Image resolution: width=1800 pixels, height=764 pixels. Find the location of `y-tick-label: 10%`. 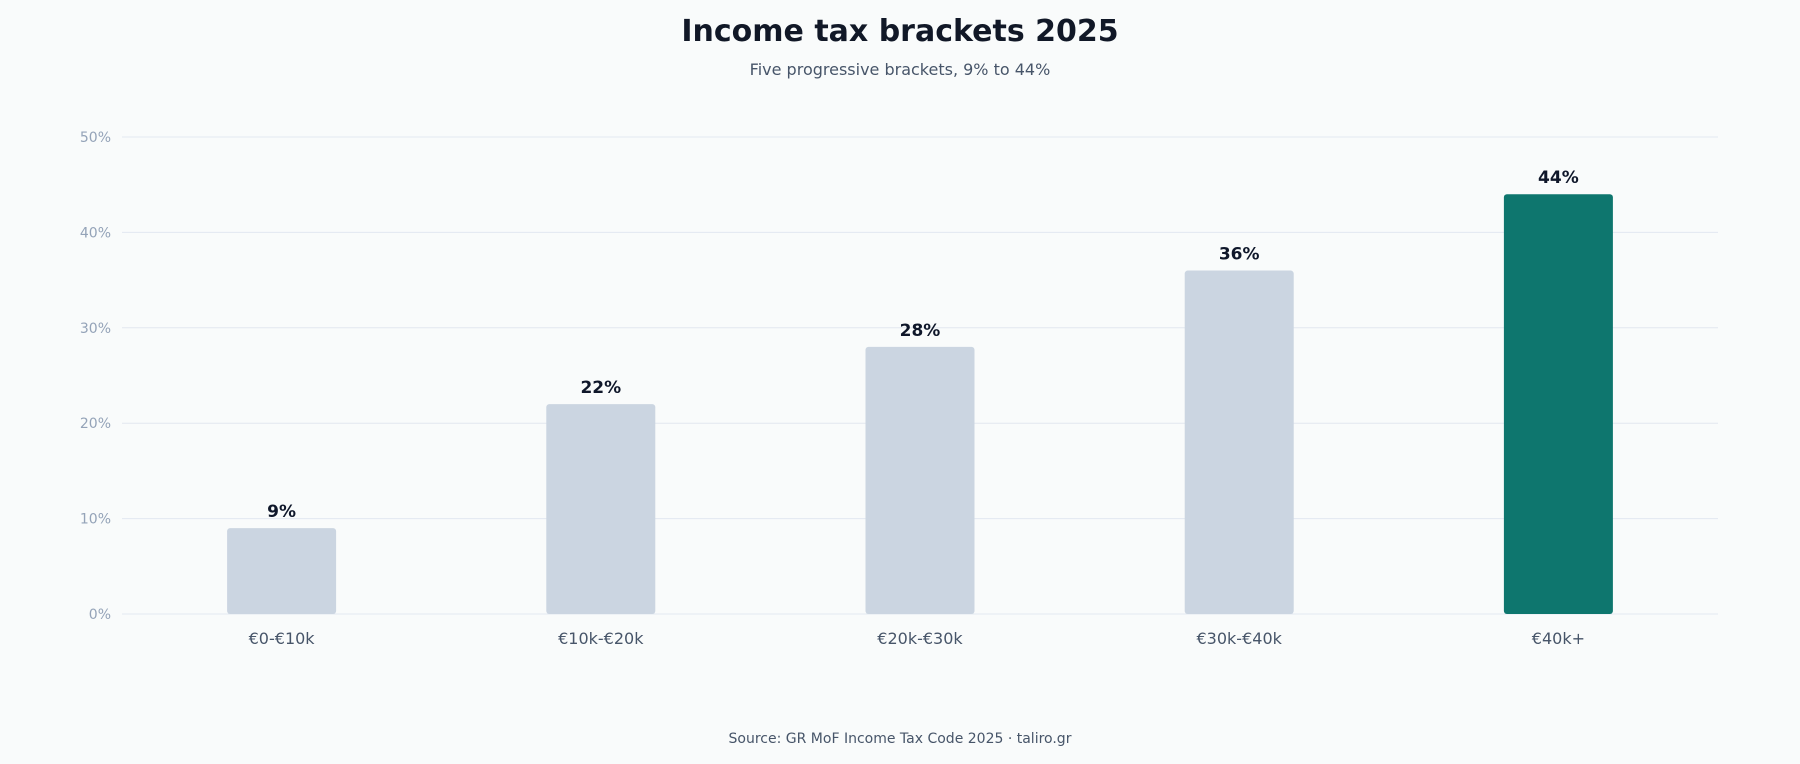

y-tick-label: 10% is located at coordinates (95, 520).